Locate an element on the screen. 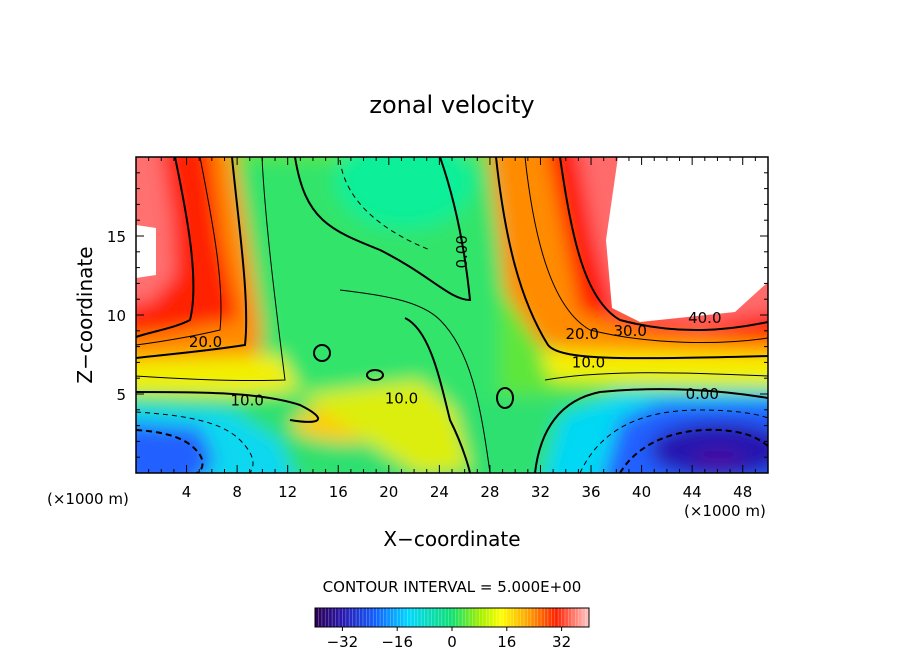 The height and width of the screenshot is (654, 904). colorbar: −32 −16 0 16 32 is located at coordinates (452, 629).